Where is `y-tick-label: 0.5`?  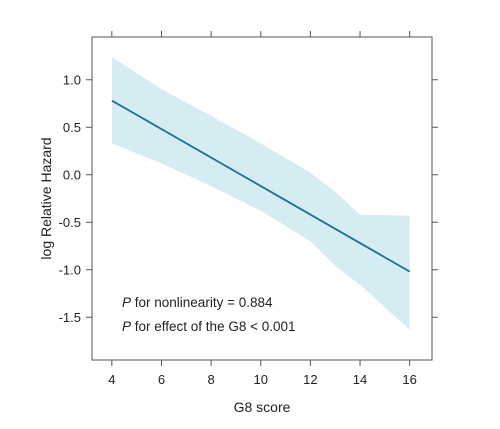
y-tick-label: 0.5 is located at coordinates (72, 127).